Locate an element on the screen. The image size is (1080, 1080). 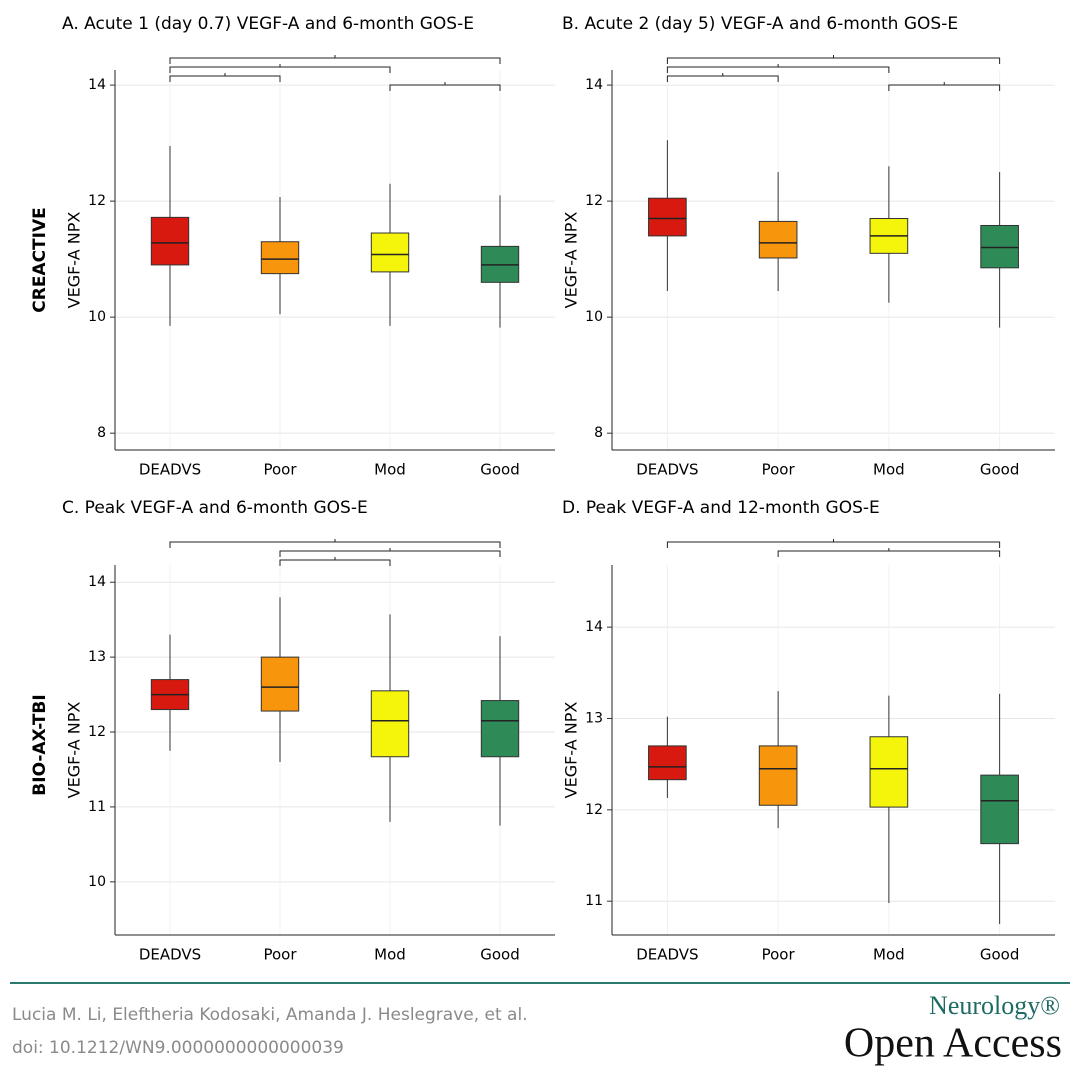
row-label: CREACTIVE is located at coordinates (40, 260).